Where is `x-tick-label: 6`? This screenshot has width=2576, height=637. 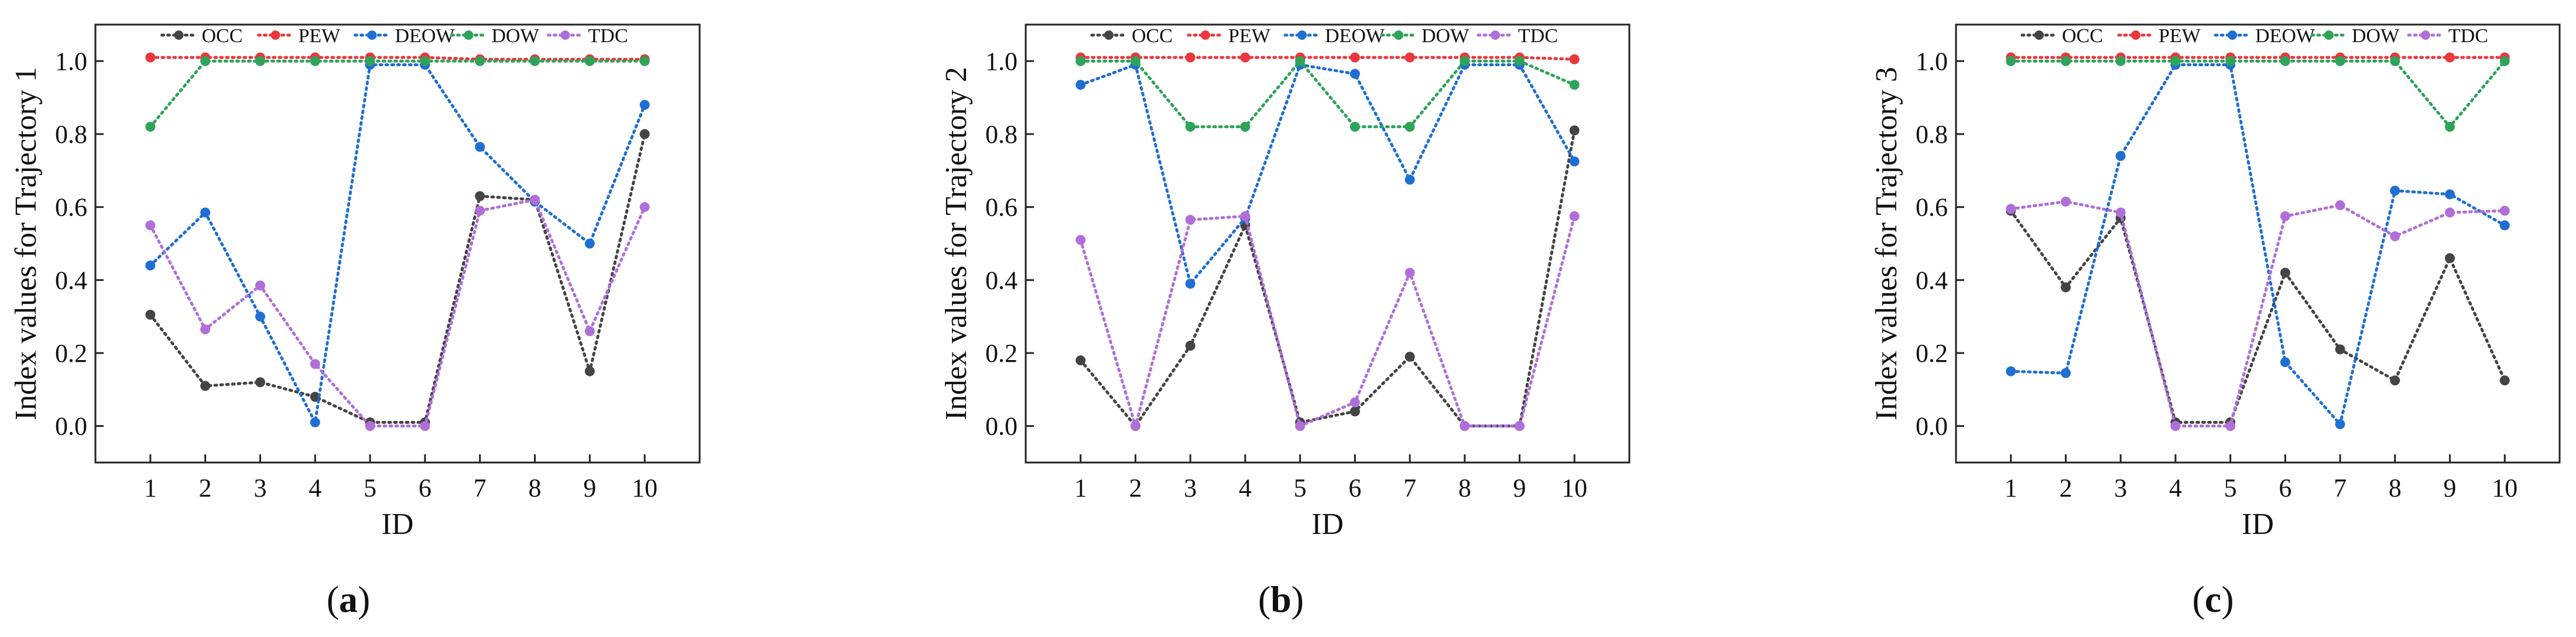 x-tick-label: 6 is located at coordinates (425, 488).